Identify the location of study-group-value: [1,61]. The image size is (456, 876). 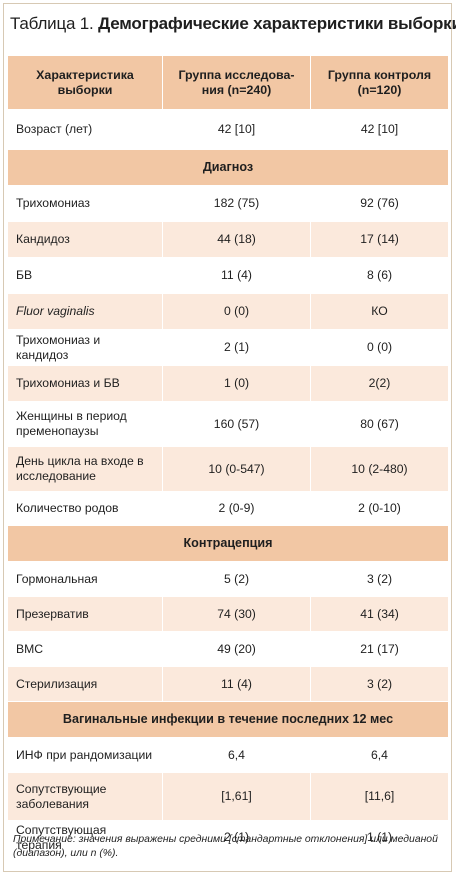
(236, 796).